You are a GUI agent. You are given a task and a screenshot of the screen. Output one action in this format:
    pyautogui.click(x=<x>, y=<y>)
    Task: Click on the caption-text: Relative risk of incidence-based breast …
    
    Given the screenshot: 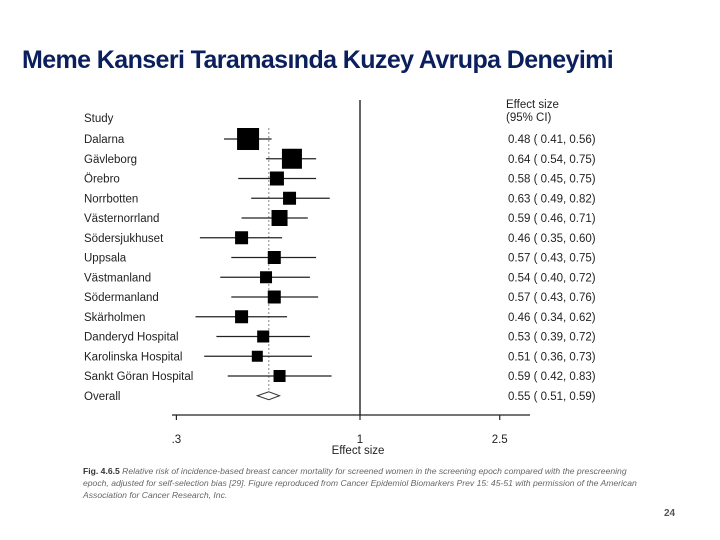 What is the action you would take?
    pyautogui.click(x=360, y=483)
    